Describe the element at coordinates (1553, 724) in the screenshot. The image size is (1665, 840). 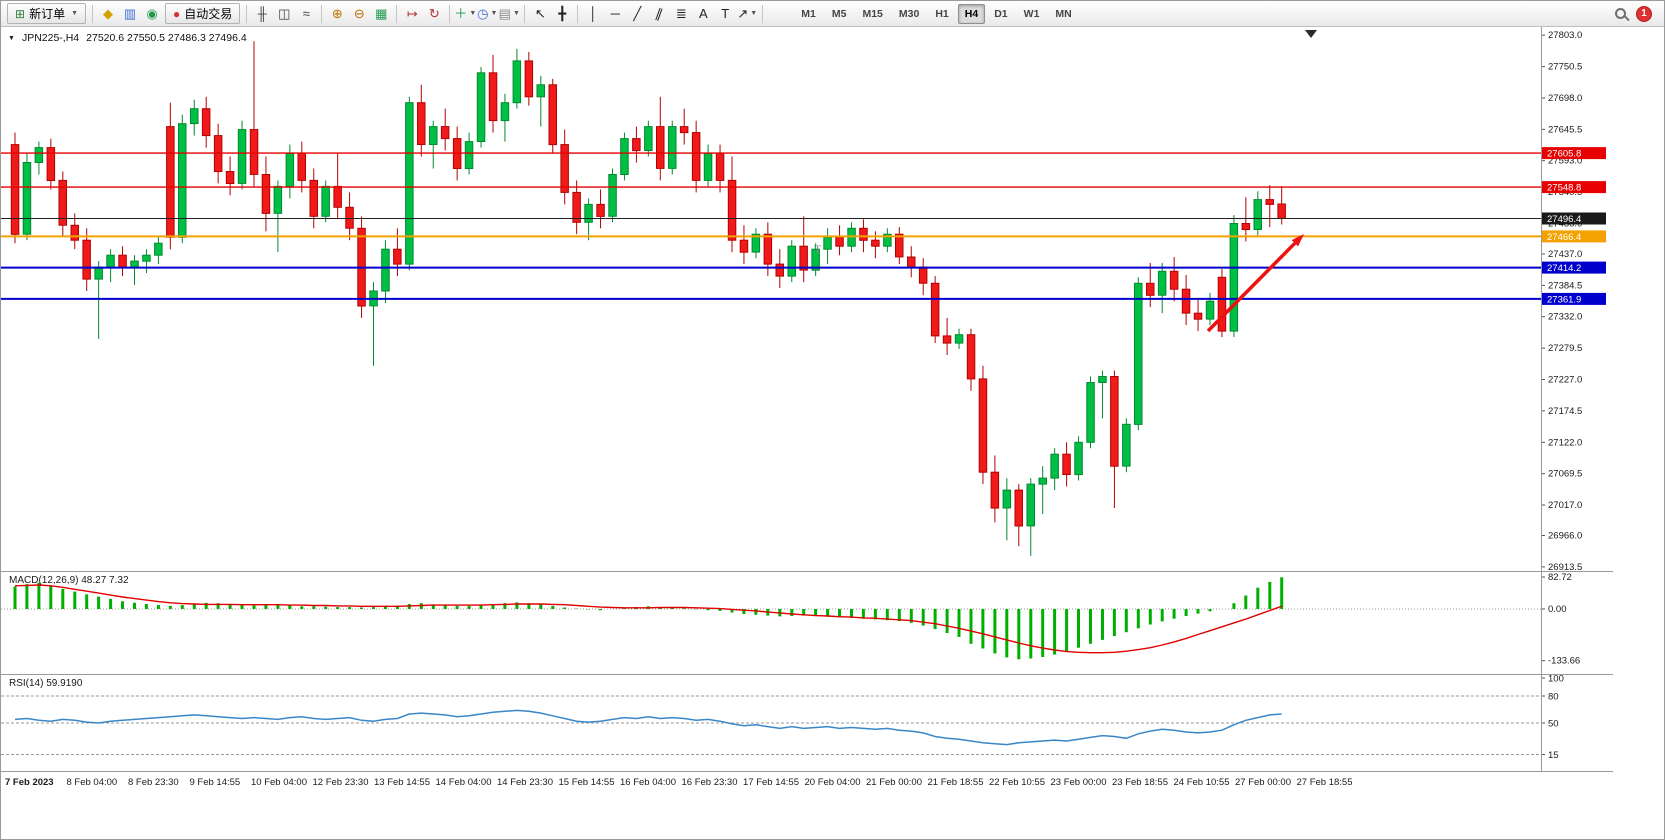
I see `rsi-tick-label: 50` at that location.